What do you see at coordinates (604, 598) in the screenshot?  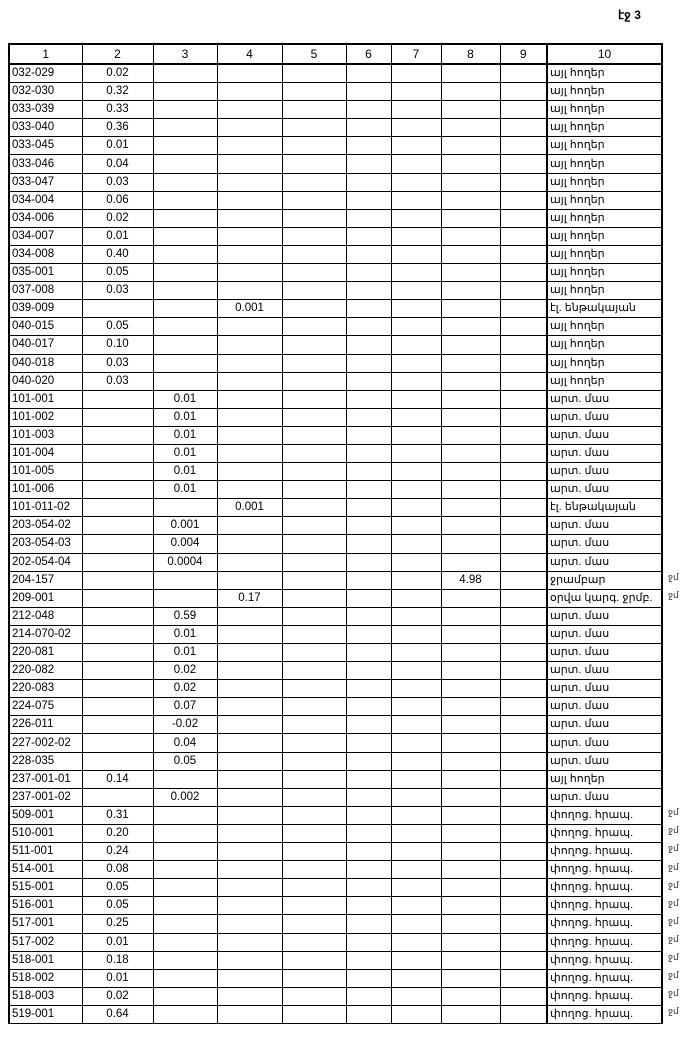 I see `land-type-cell: օրվա կարգ. ջրմբ.` at bounding box center [604, 598].